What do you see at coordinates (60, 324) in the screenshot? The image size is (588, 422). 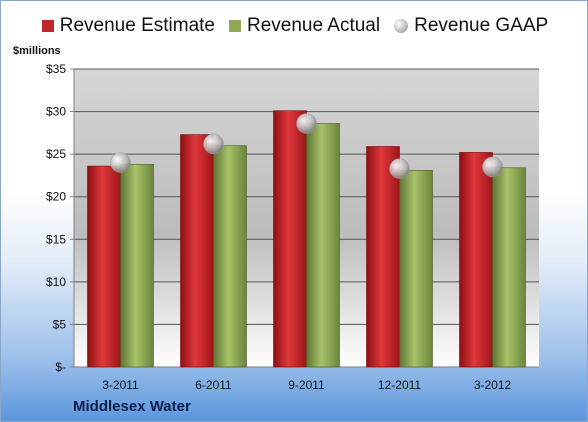 I see `y-tick-label: $5` at bounding box center [60, 324].